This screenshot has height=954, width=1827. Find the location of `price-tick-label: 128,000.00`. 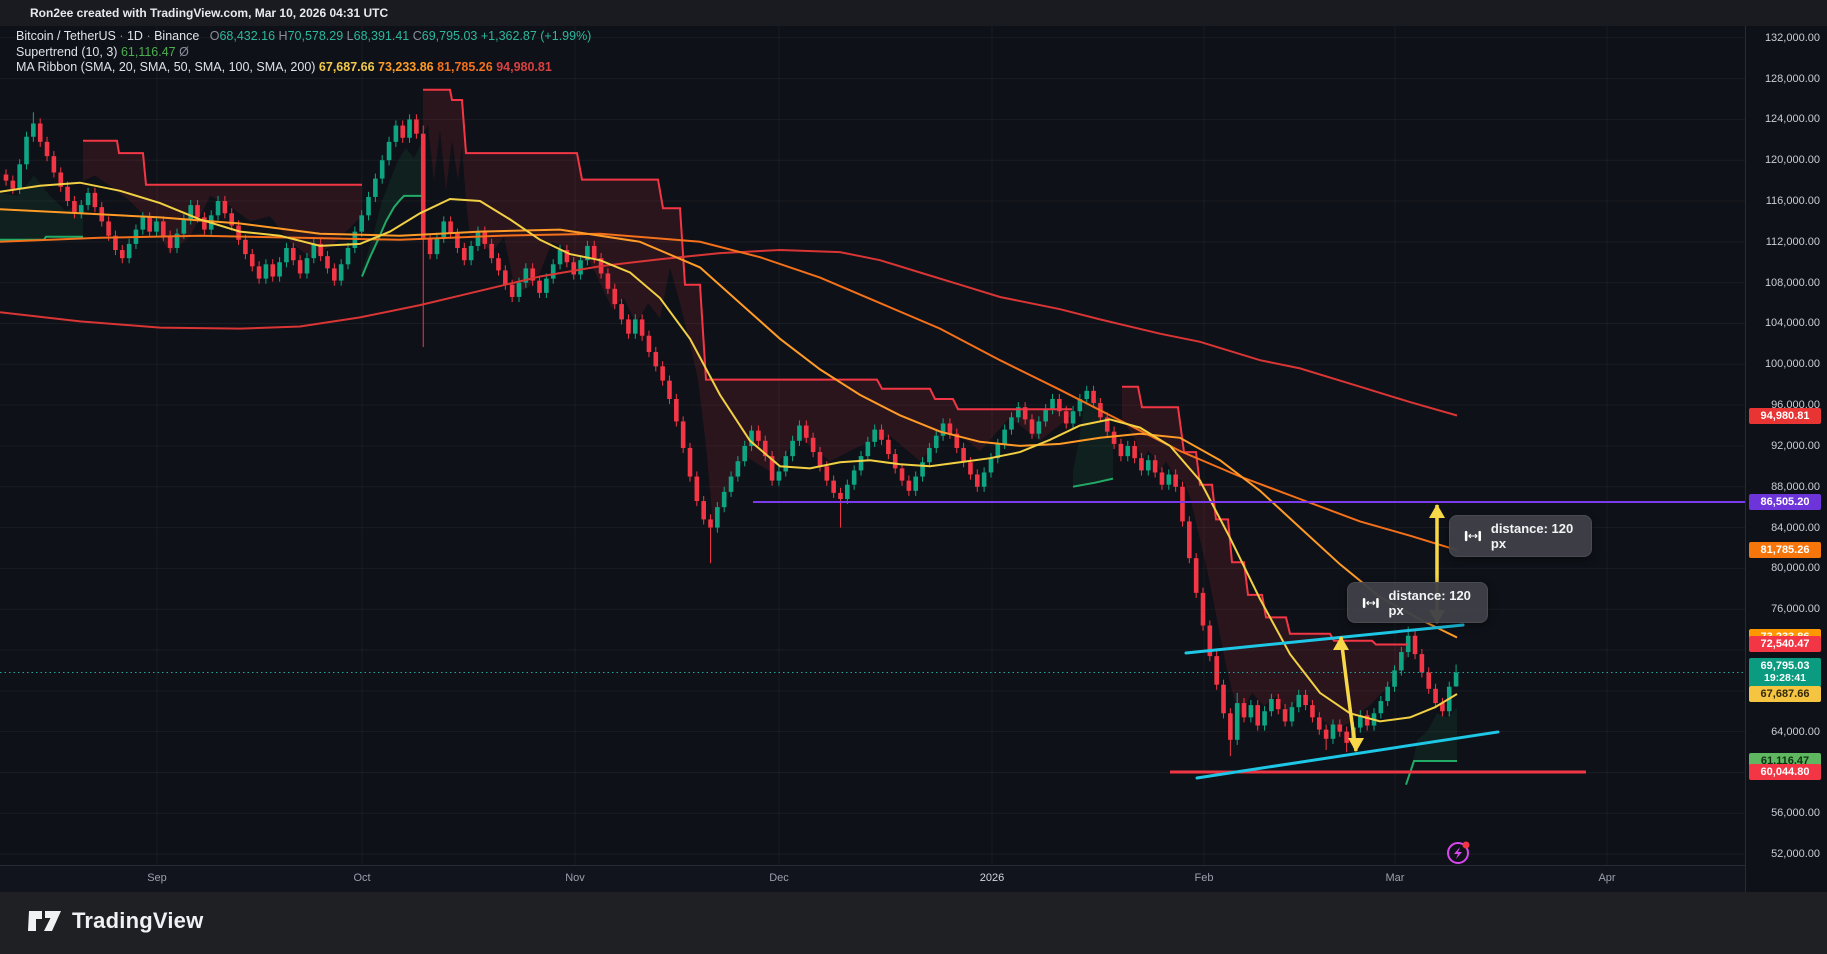

price-tick-label: 128,000.00 is located at coordinates (1792, 78).